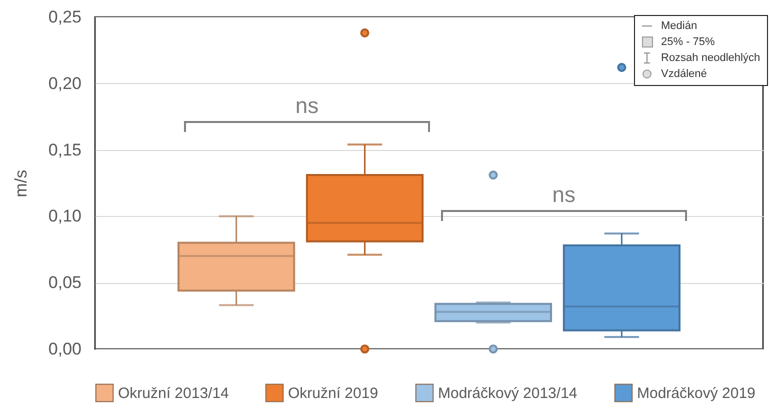  Describe the element at coordinates (20, 184) in the screenshot. I see `y-axis-title: m/s` at that location.